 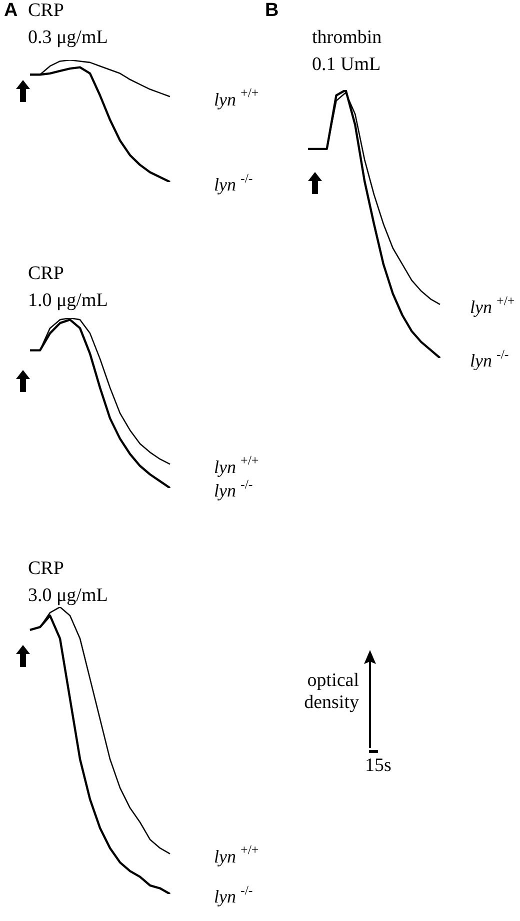 I want to click on series-label: lyn +/+, so click(x=492, y=305).